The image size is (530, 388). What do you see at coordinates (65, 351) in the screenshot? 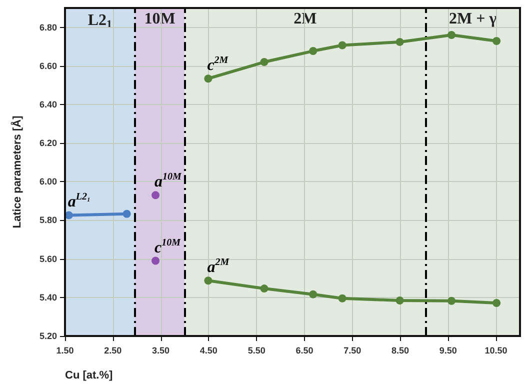
I see `x-tick-label: 1.50` at bounding box center [65, 351].